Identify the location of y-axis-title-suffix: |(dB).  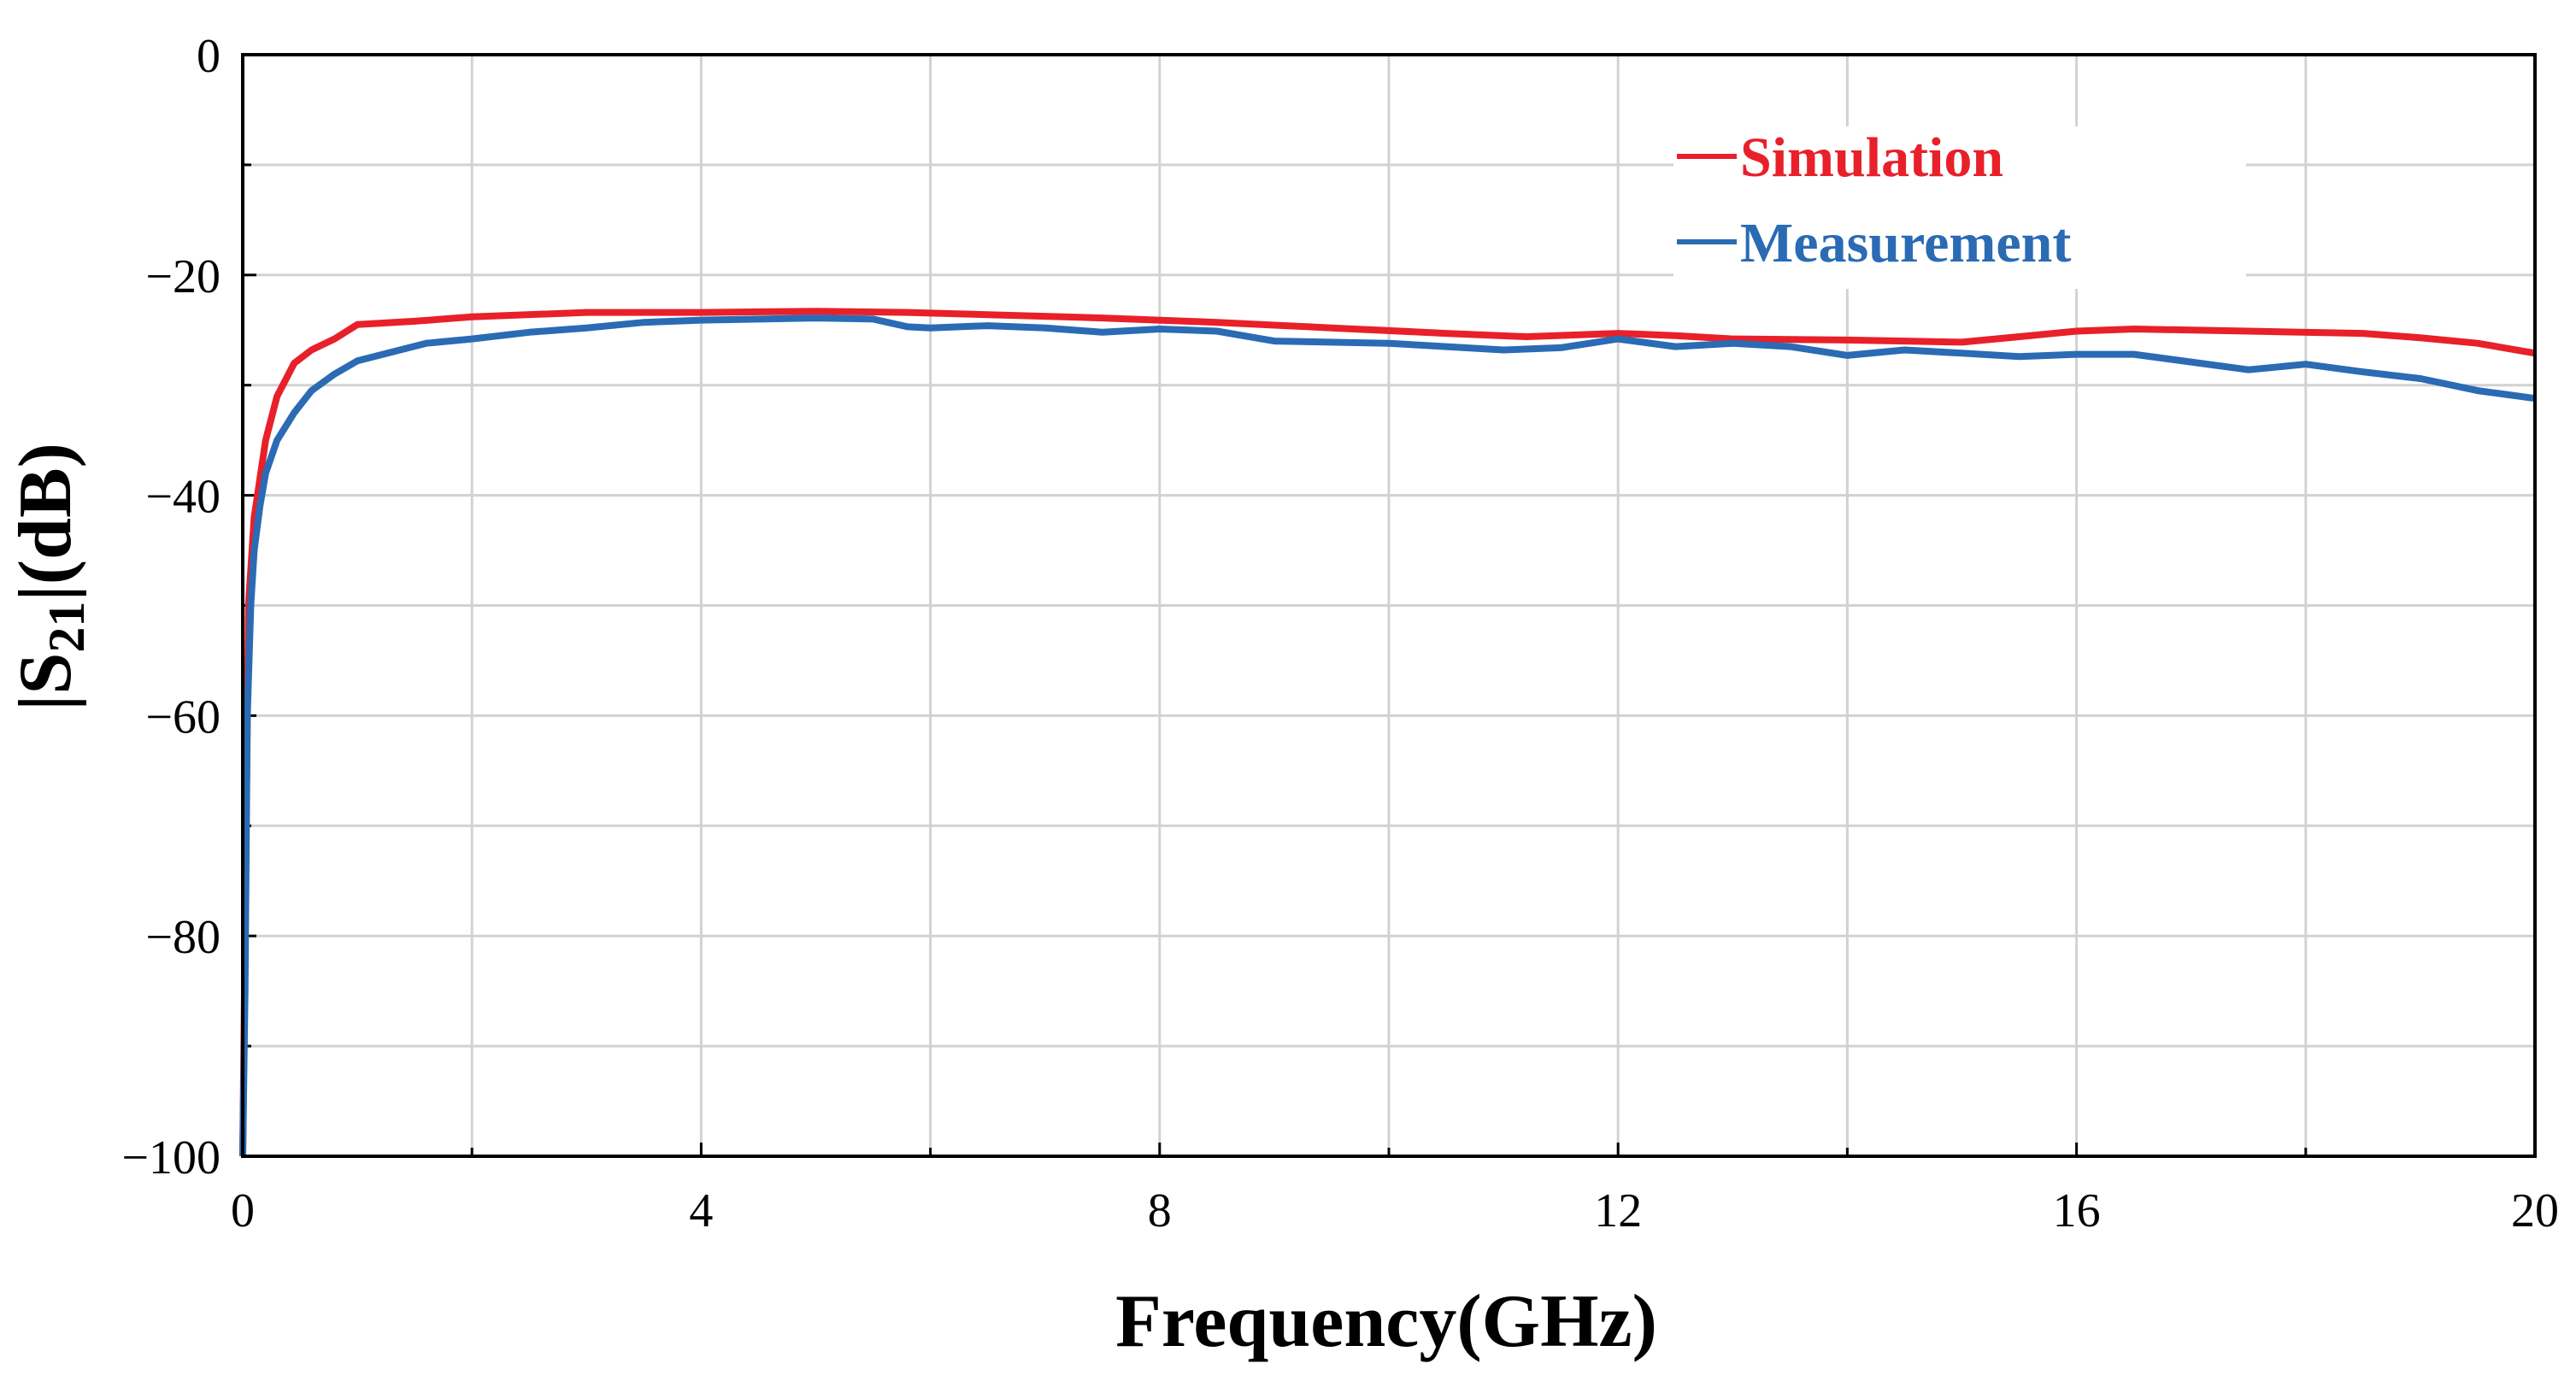
(45, 522).